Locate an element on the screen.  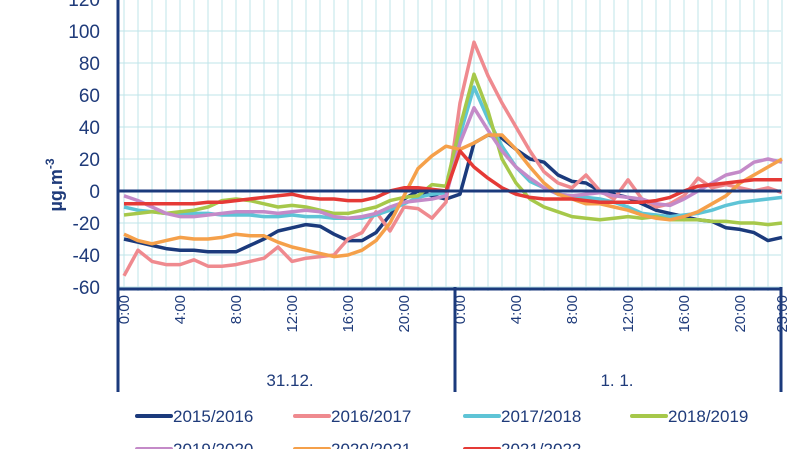
legend-item: 2016/2017 is located at coordinates (352, 416).